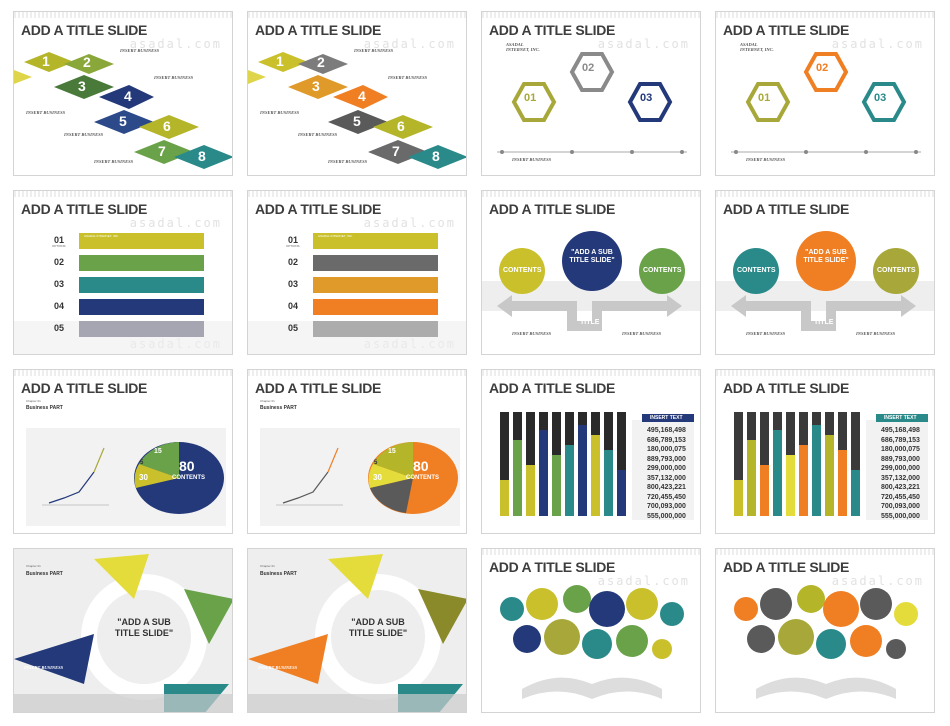 The width and height of the screenshot is (950, 726). I want to click on hex-number-03: 03, so click(880, 98).